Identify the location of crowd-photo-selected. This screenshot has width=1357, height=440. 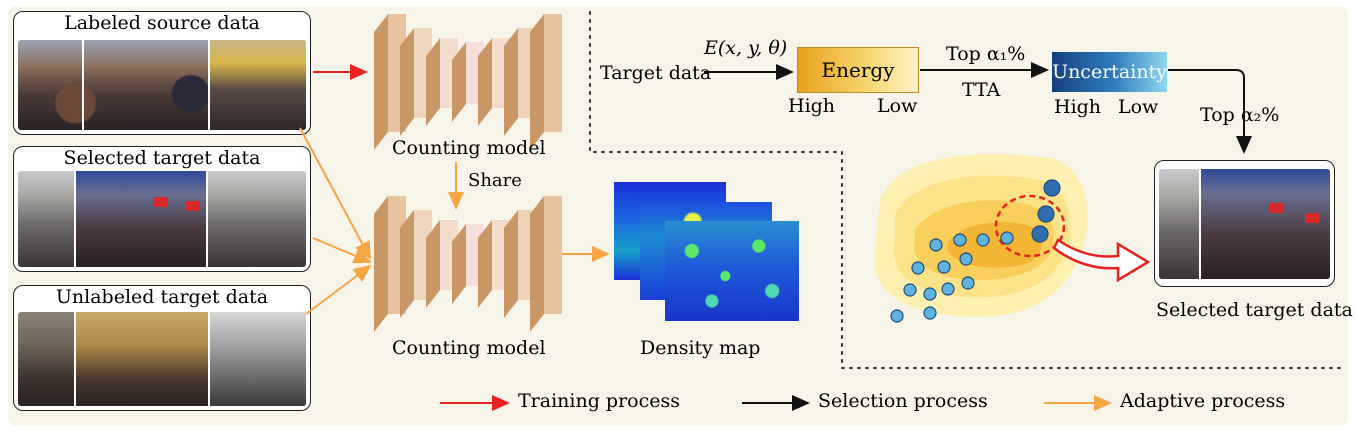
(162, 219).